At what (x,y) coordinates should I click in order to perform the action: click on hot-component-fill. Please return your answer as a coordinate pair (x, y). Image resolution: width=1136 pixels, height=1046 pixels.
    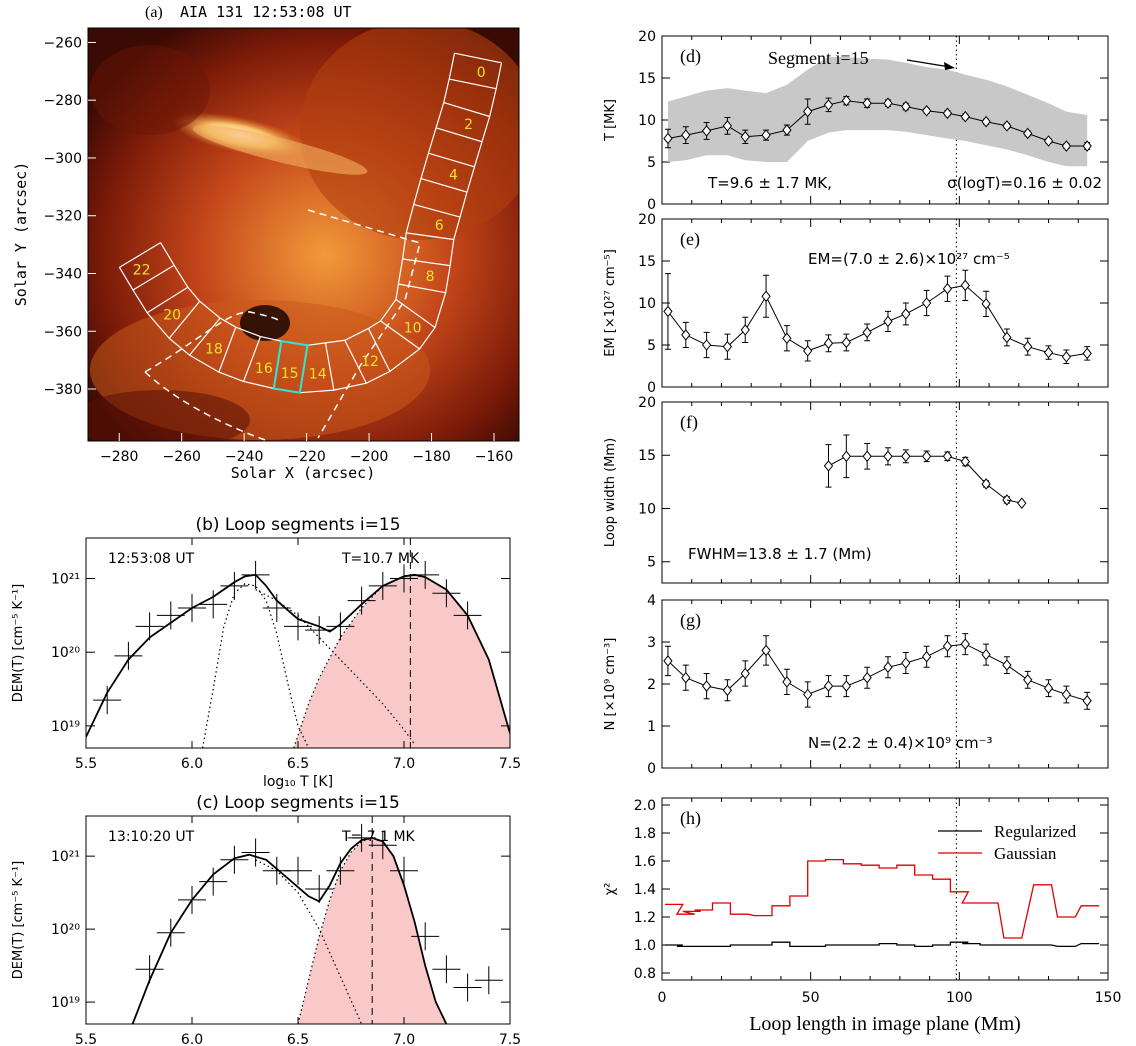
    Looking at the image, I should click on (401, 661).